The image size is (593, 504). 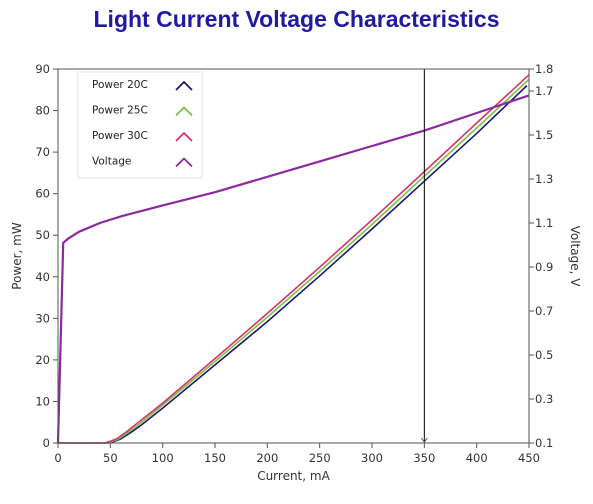 What do you see at coordinates (575, 257) in the screenshot?
I see `y2-axis-label: Voltage, V` at bounding box center [575, 257].